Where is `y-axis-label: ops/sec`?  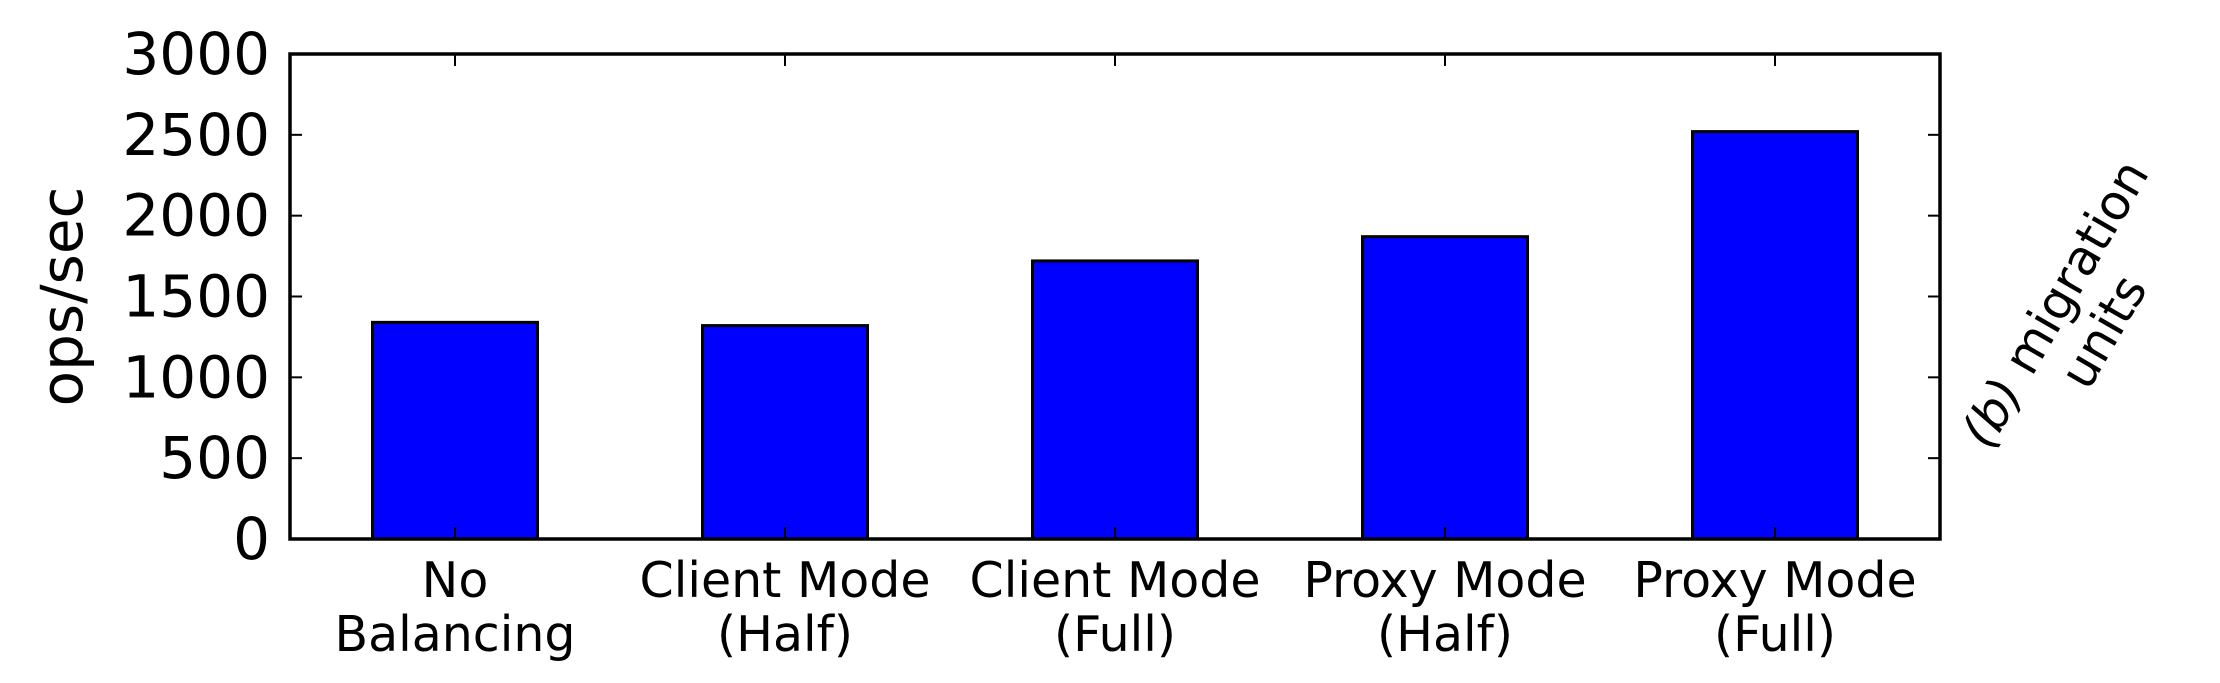
y-axis-label: ops/sec is located at coordinates (62, 297).